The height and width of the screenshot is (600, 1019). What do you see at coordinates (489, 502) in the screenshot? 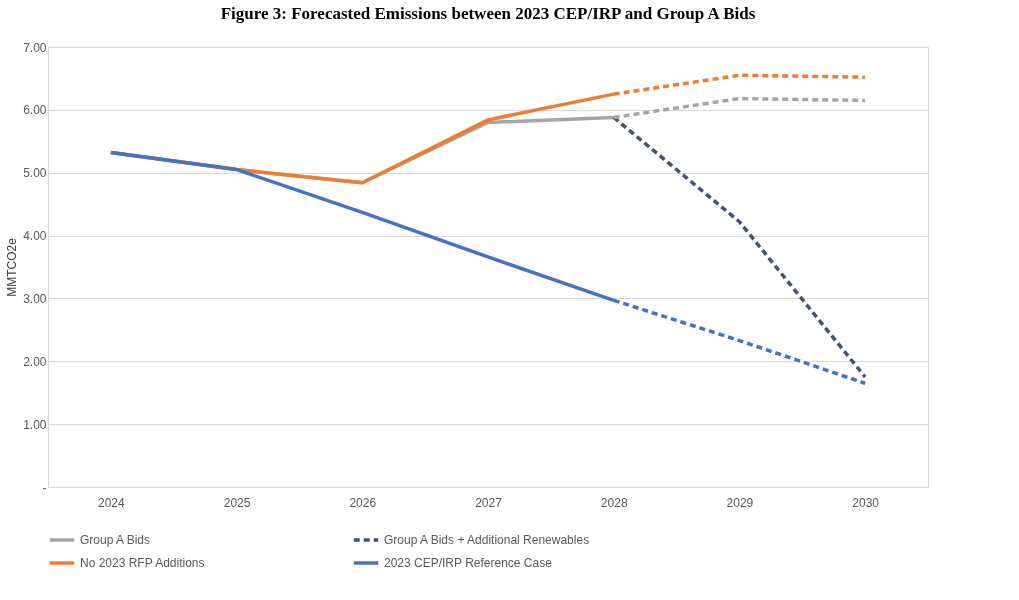
I see `x-tick-label: 2027` at bounding box center [489, 502].